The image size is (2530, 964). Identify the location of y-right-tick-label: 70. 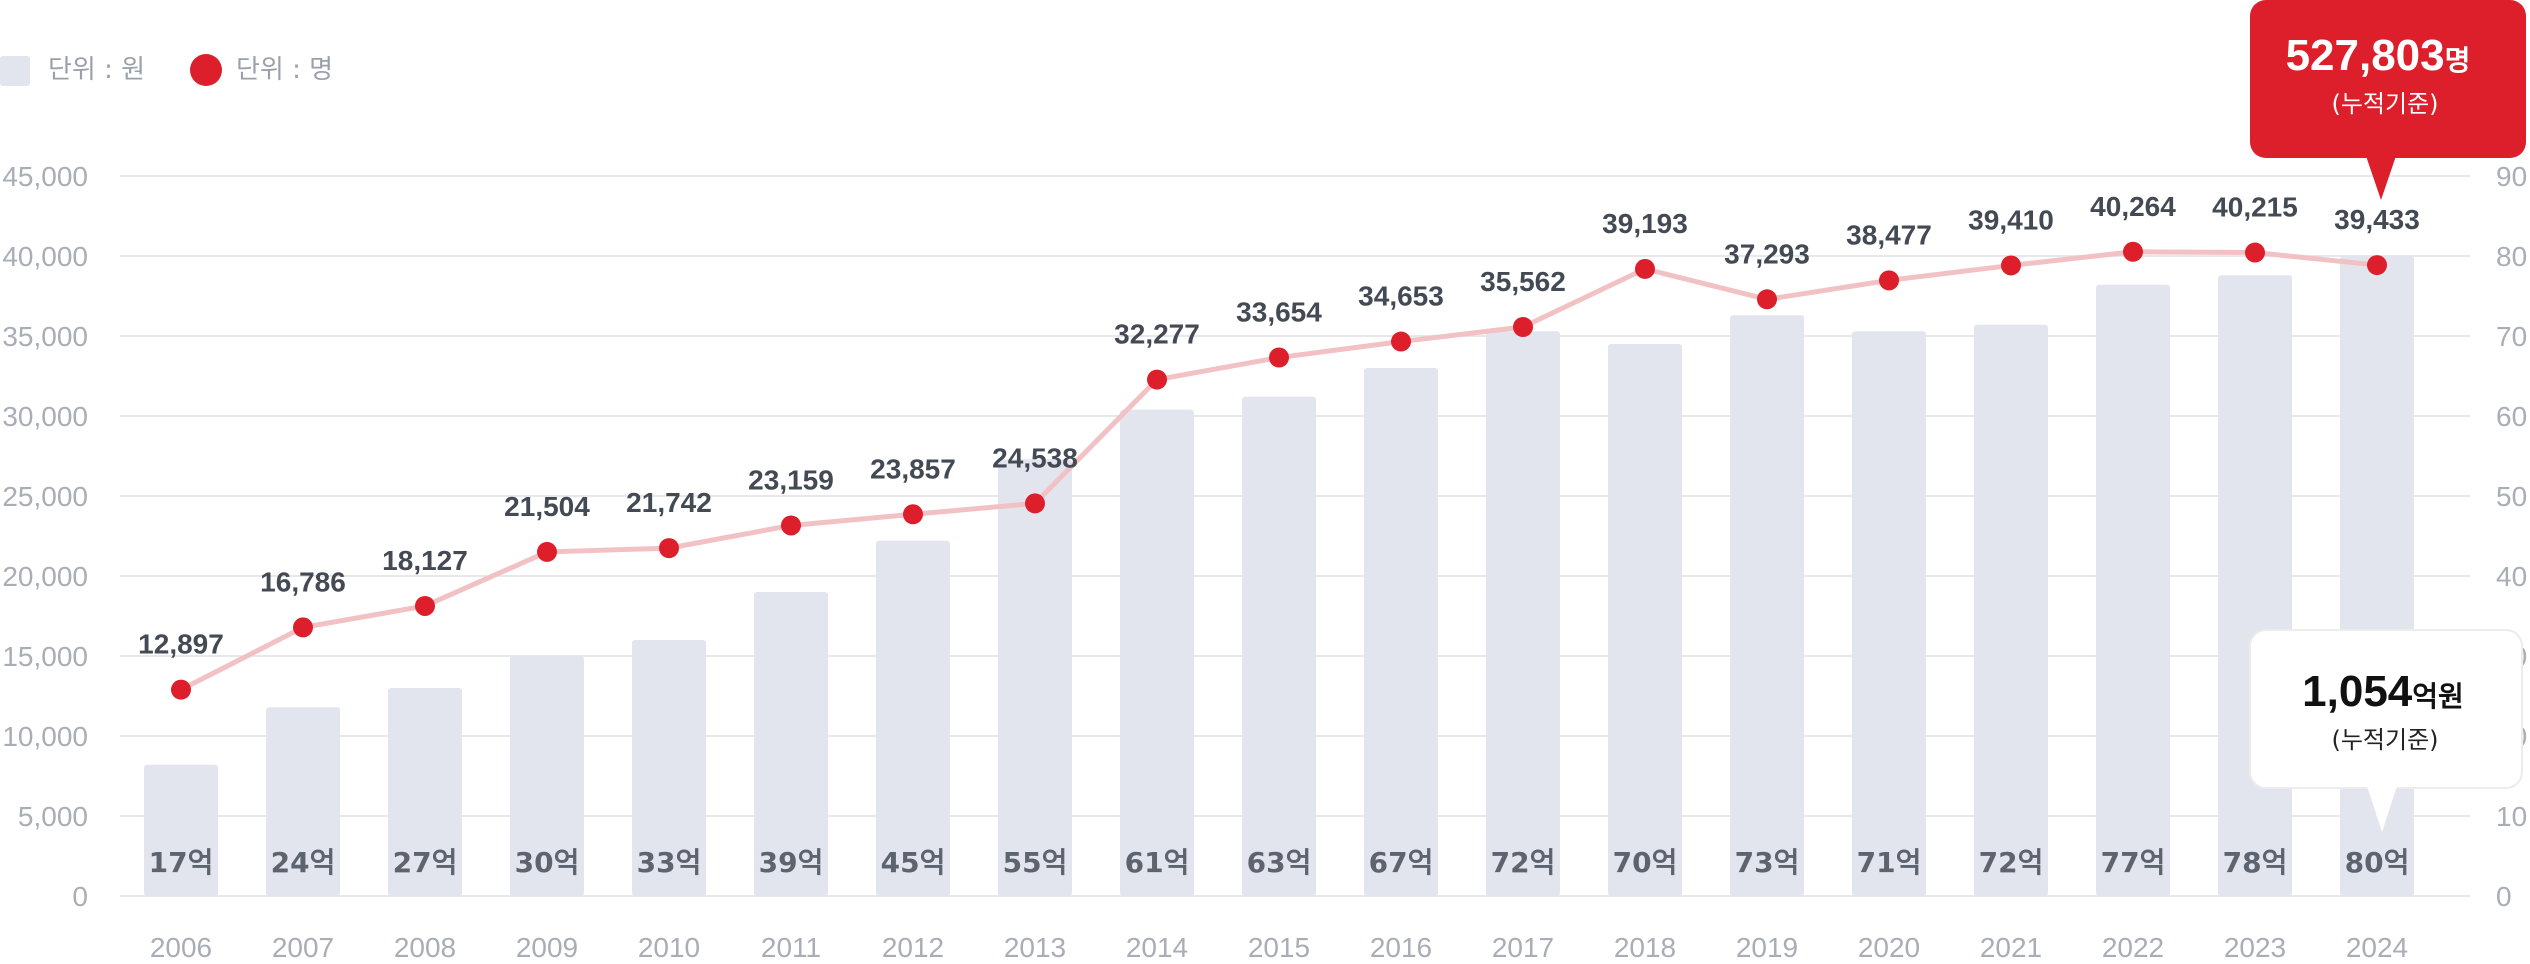
(2511, 336).